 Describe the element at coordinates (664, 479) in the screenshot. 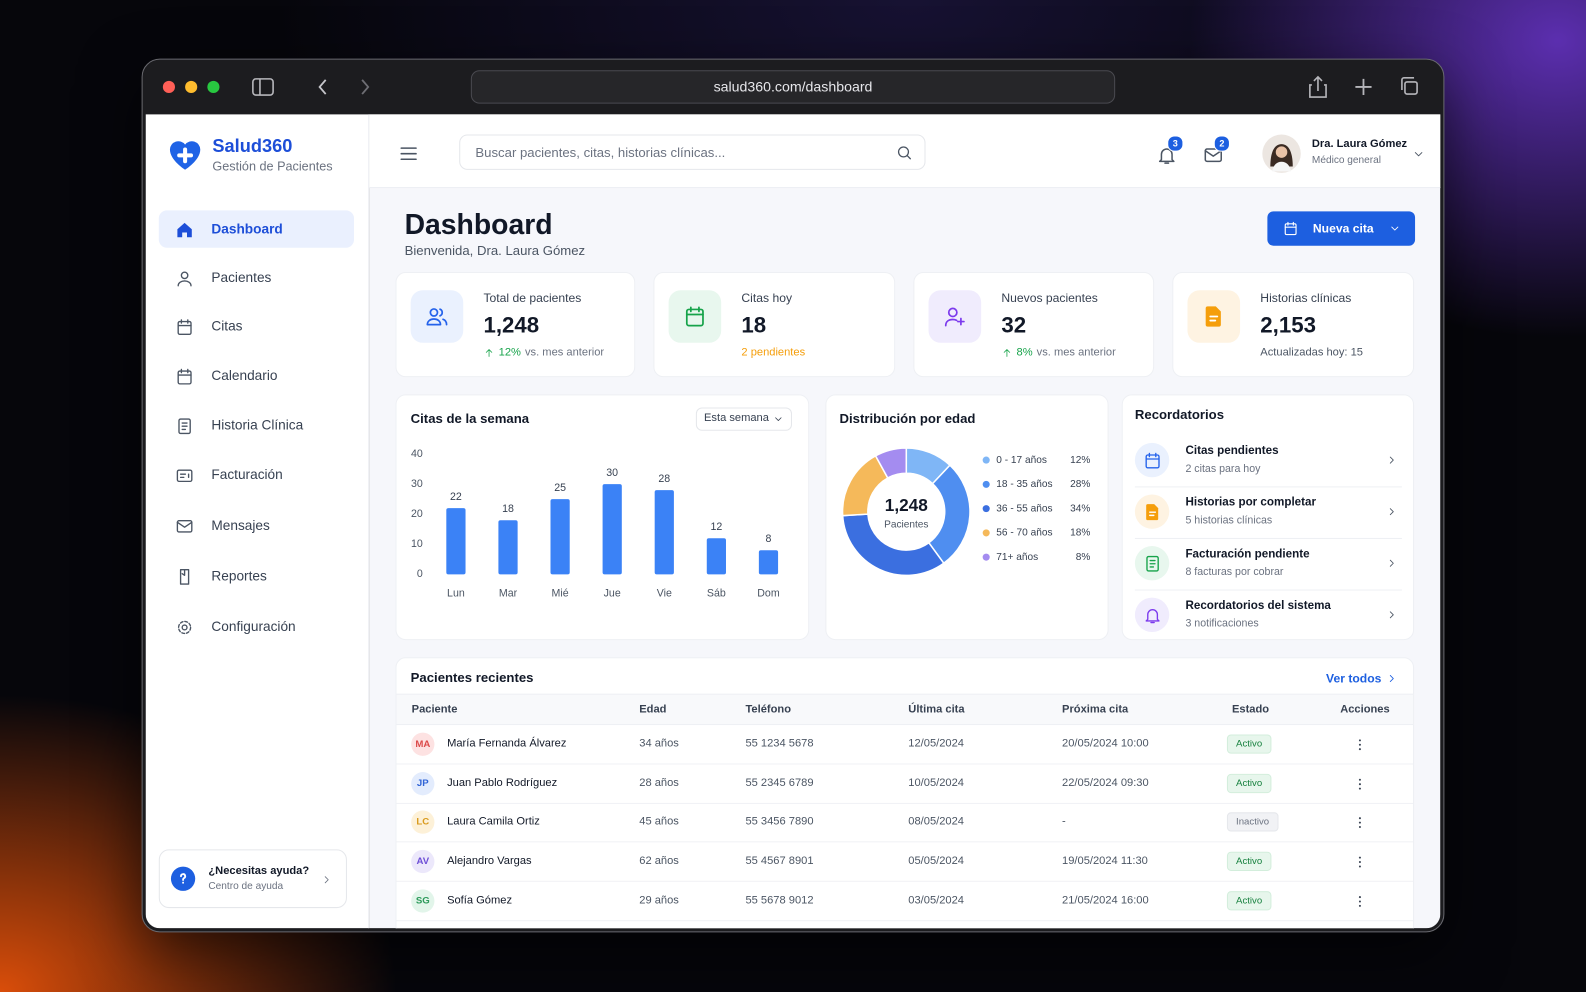

I see `bar-value-label: 28` at that location.